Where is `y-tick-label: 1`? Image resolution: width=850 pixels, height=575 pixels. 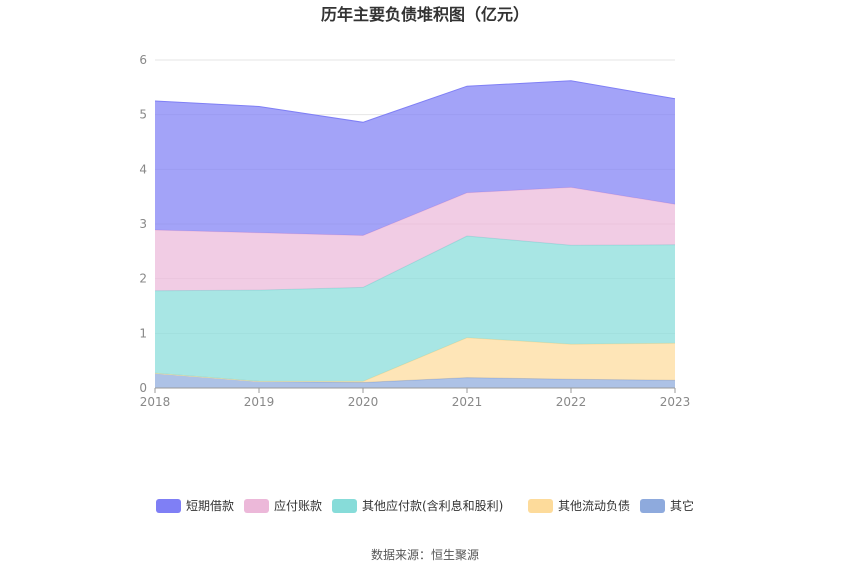 y-tick-label: 1 is located at coordinates (143, 333).